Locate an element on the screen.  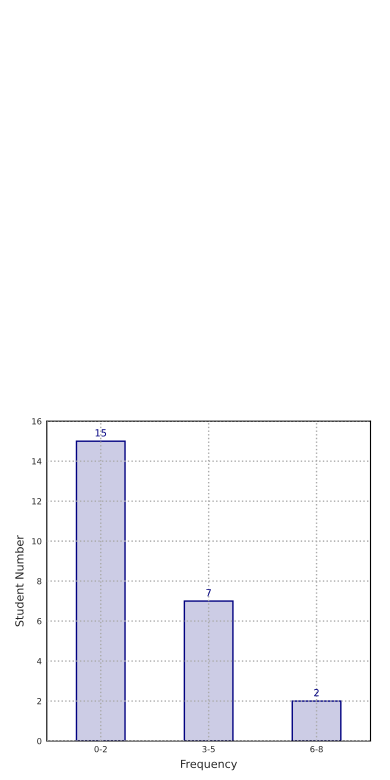
y-tick-label: 16 is located at coordinates (37, 421).